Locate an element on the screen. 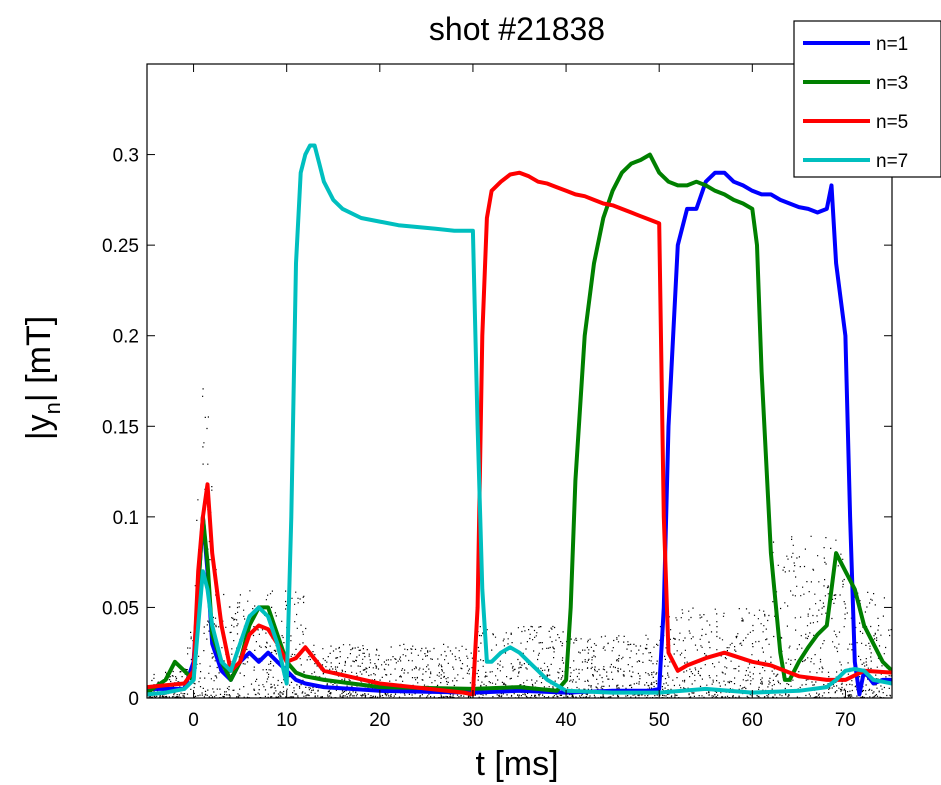 This screenshot has height=785, width=941. x-tick-label: 20 is located at coordinates (379, 720).